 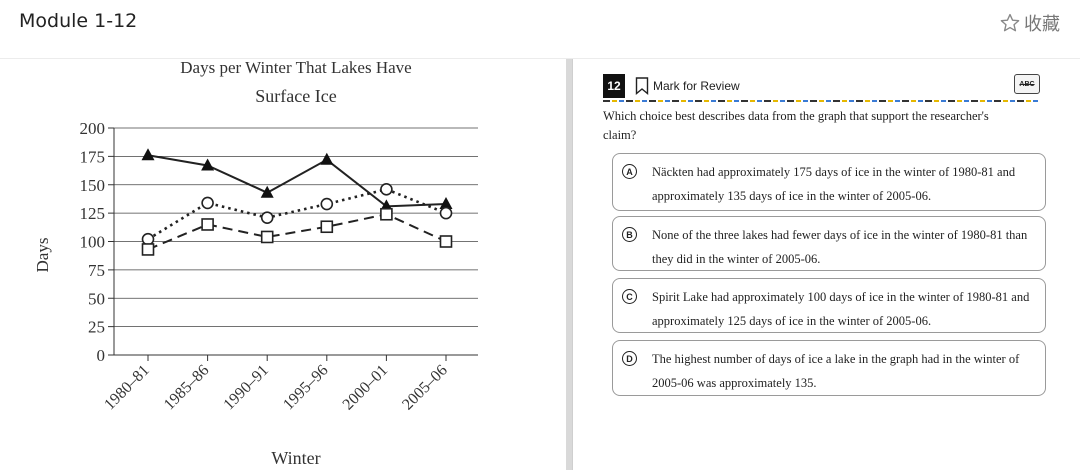 What do you see at coordinates (1010, 22) in the screenshot?
I see `star-icon` at bounding box center [1010, 22].